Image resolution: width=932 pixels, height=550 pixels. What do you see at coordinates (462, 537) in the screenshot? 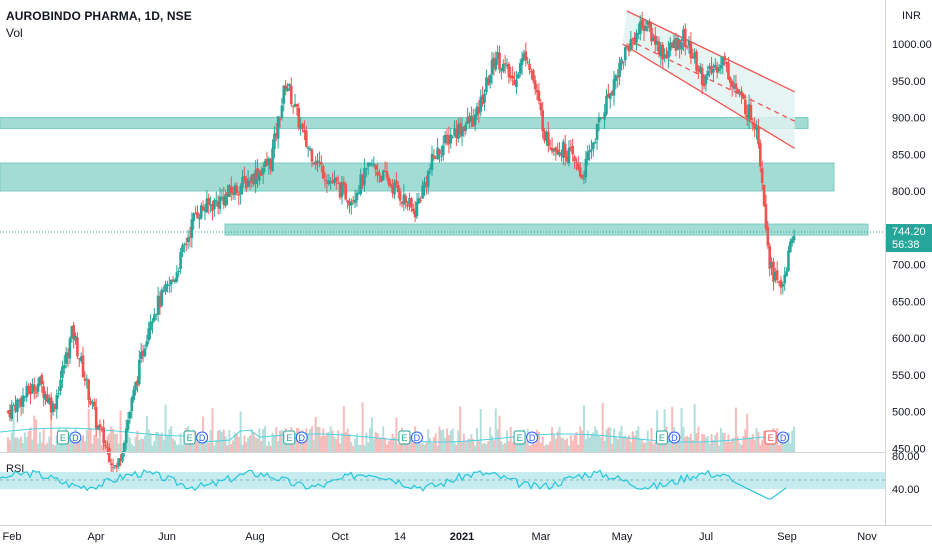
I see `time-tick-label: 2021` at bounding box center [462, 537].